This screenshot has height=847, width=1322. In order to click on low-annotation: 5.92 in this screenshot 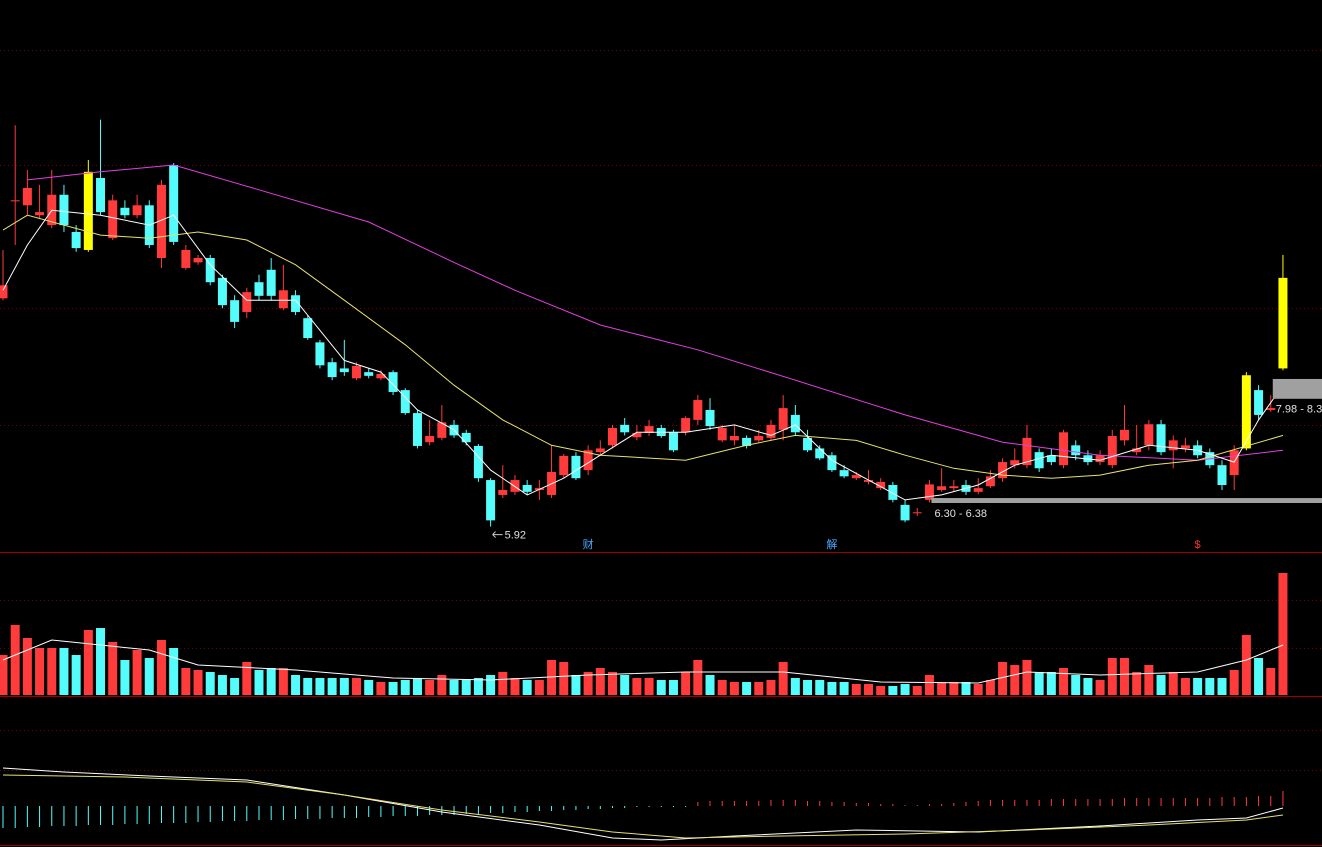, I will do `click(515, 535)`.